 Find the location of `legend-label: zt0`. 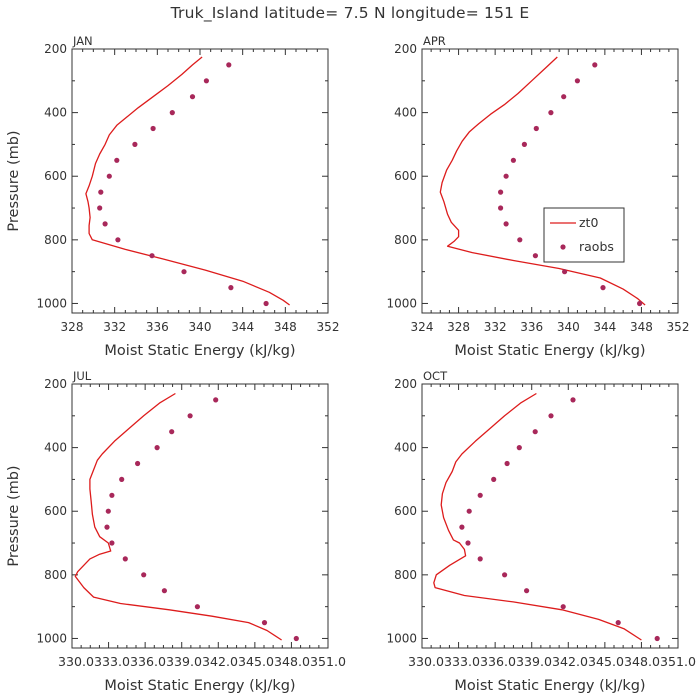

legend-label: zt0 is located at coordinates (588, 222).